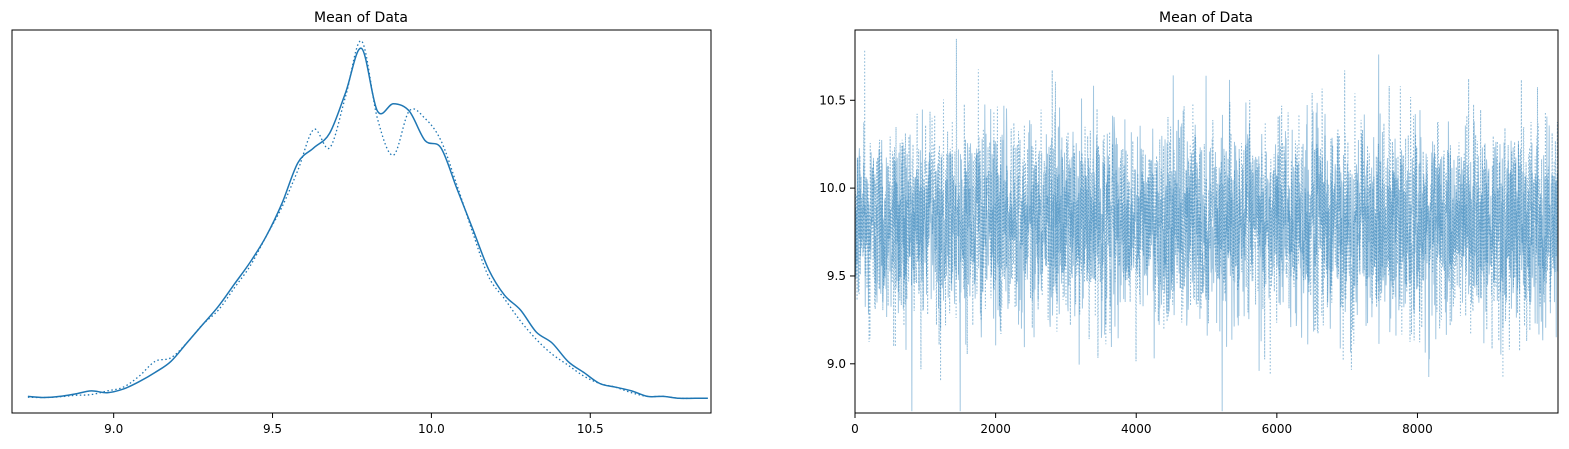 The height and width of the screenshot is (449, 1569). Describe the element at coordinates (431, 429) in the screenshot. I see `density-x-tick-label: 10.0` at that location.